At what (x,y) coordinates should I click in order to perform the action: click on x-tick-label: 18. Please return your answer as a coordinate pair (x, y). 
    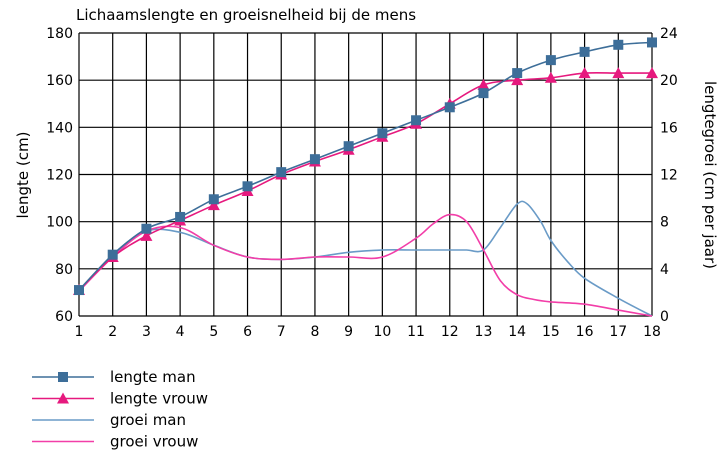
    Looking at the image, I should click on (652, 332).